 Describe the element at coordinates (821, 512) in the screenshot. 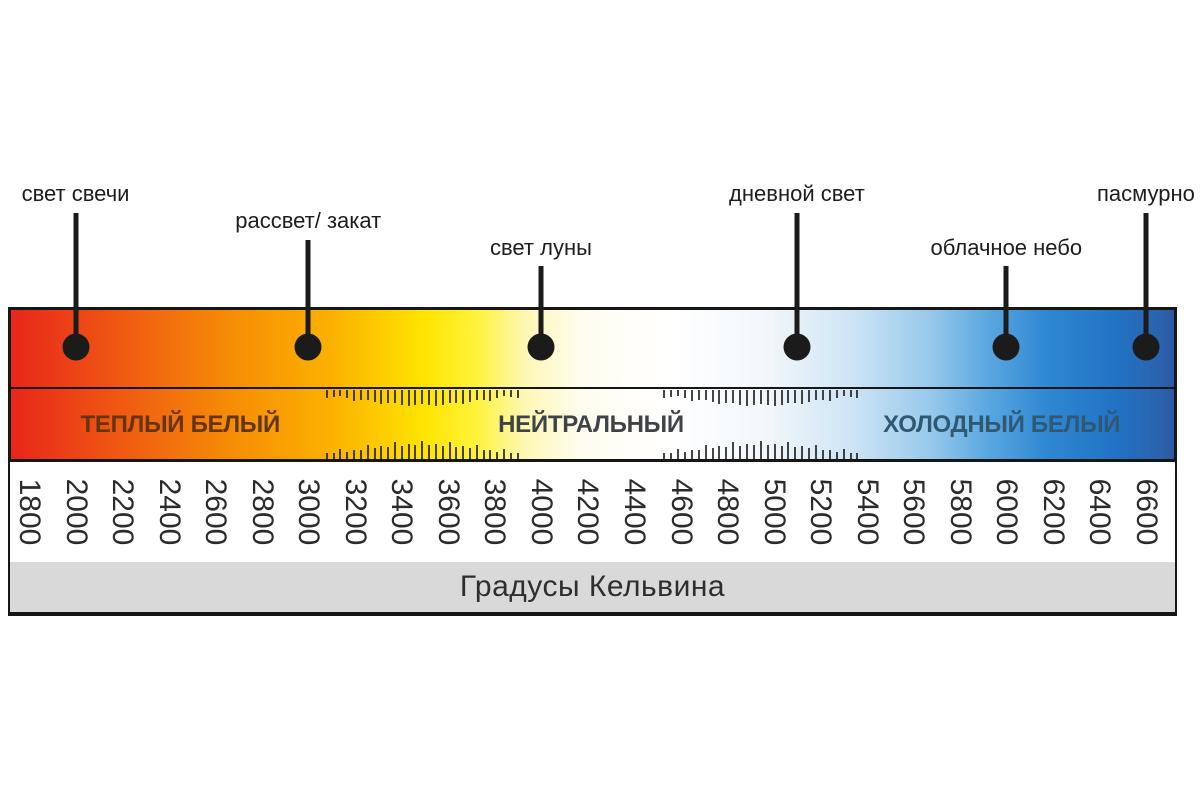

I see `axis-tick-label: 5200` at that location.